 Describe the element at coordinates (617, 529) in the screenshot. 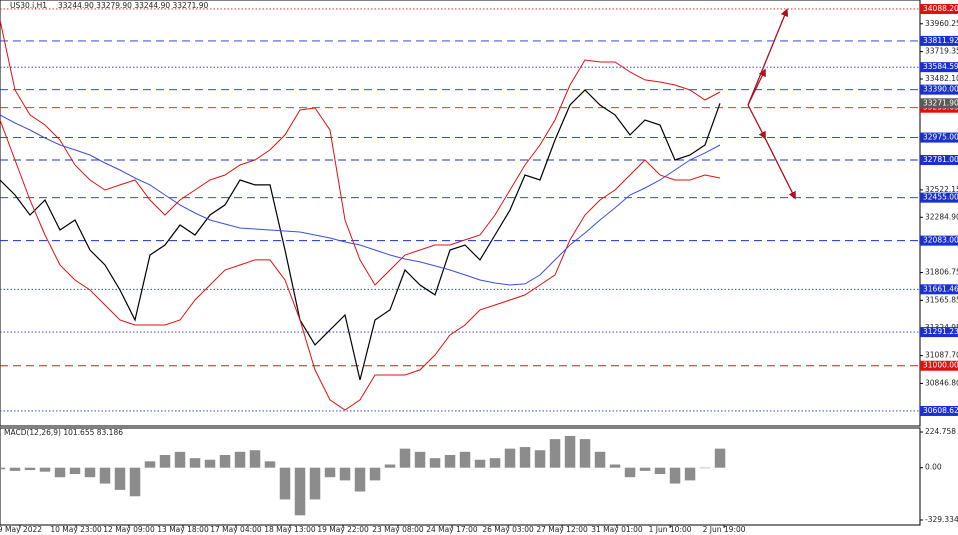

I see `x-tick-label: 31 May 01:00` at that location.